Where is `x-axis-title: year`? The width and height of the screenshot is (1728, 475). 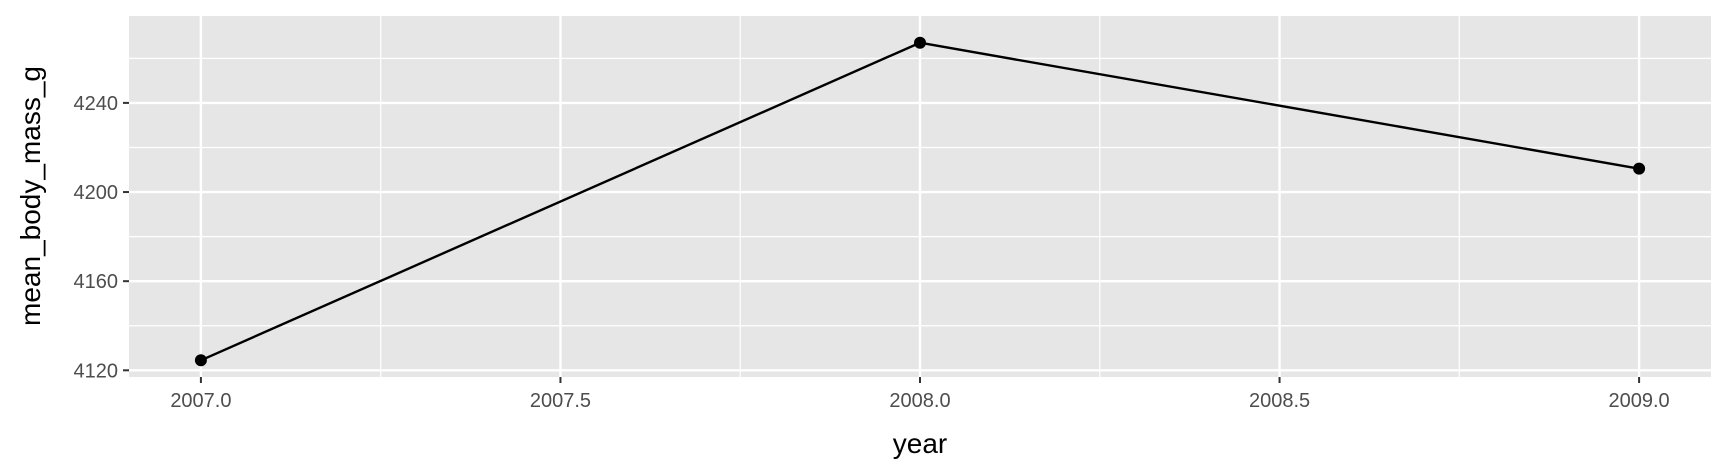
x-axis-title: year is located at coordinates (920, 443).